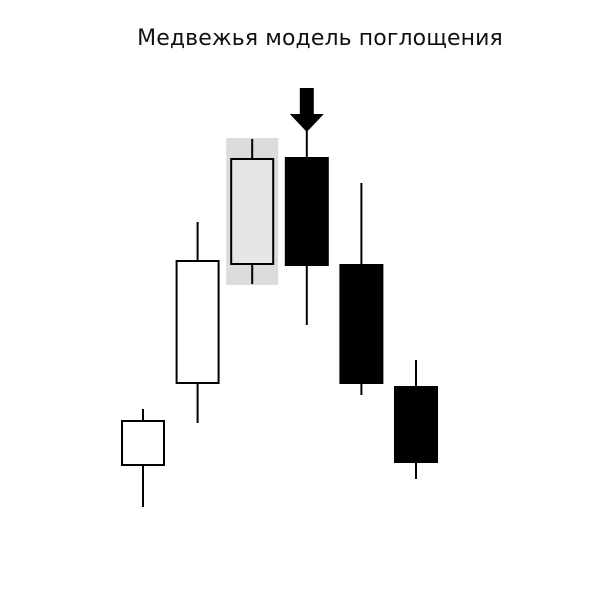  I want to click on diagram-title: Медвежья модель поглощения, so click(320, 38).